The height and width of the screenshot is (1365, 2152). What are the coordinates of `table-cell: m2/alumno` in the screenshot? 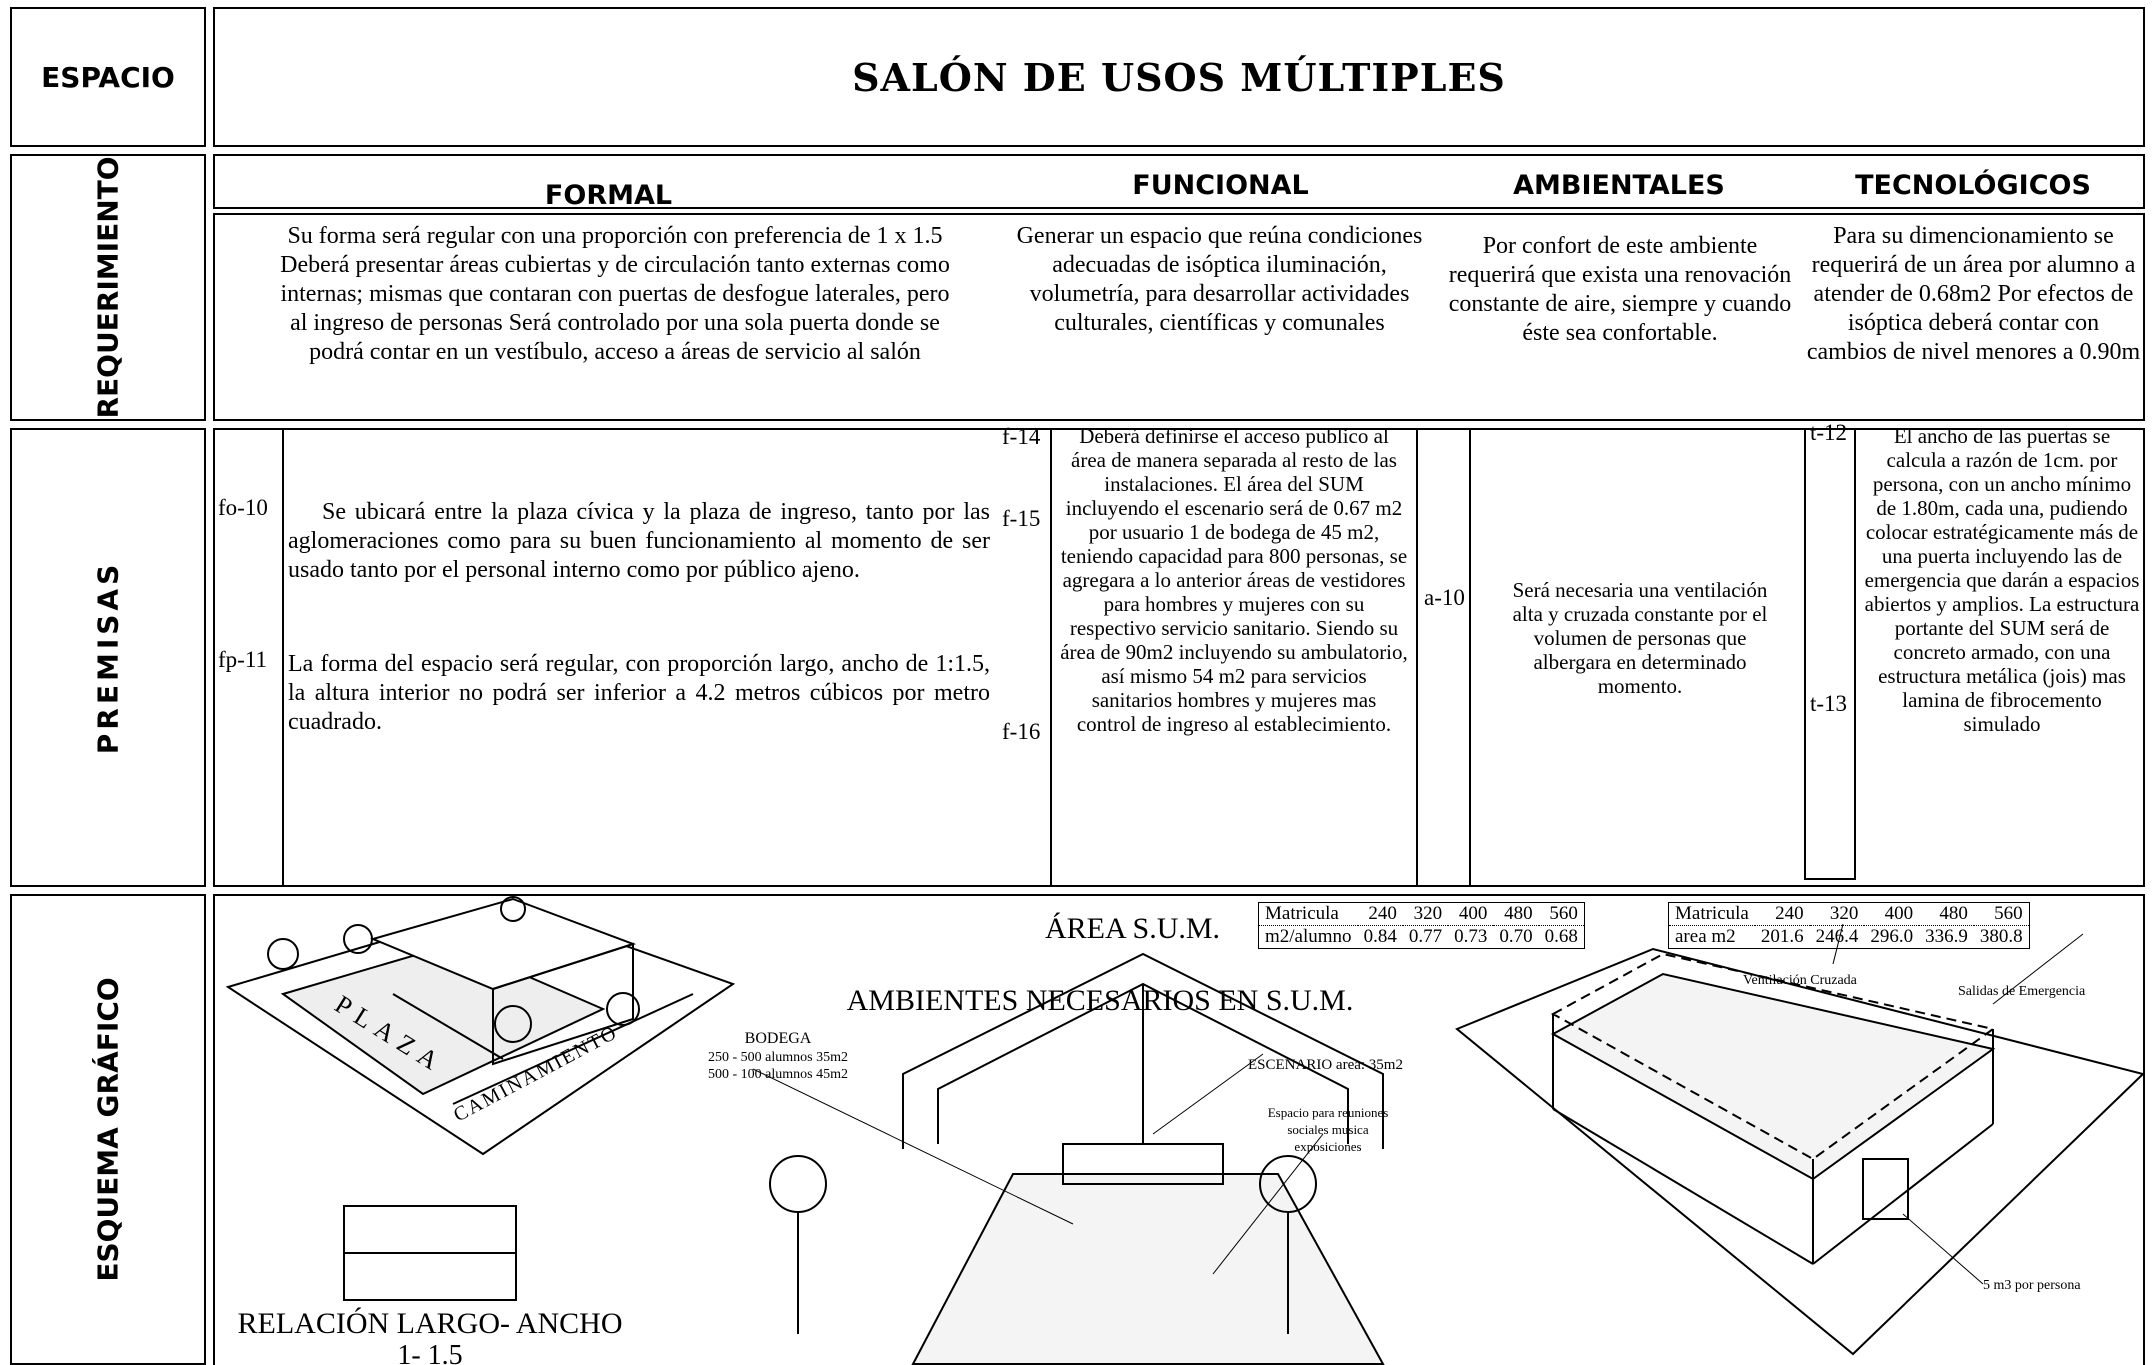 It's located at (1308, 937).